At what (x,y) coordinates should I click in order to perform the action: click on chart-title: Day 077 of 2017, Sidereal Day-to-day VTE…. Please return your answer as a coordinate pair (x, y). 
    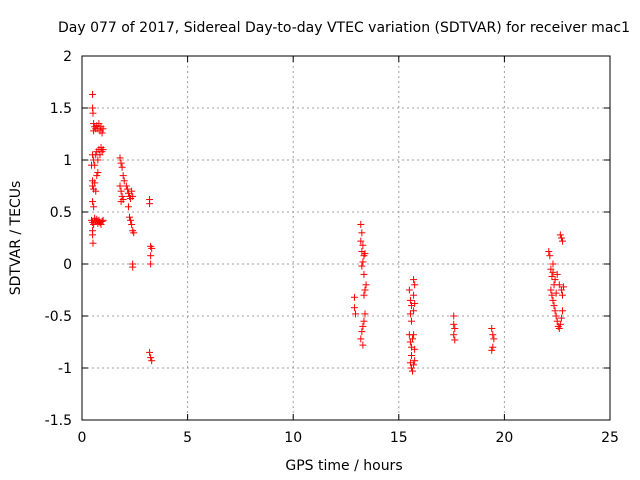
    Looking at the image, I should click on (344, 28).